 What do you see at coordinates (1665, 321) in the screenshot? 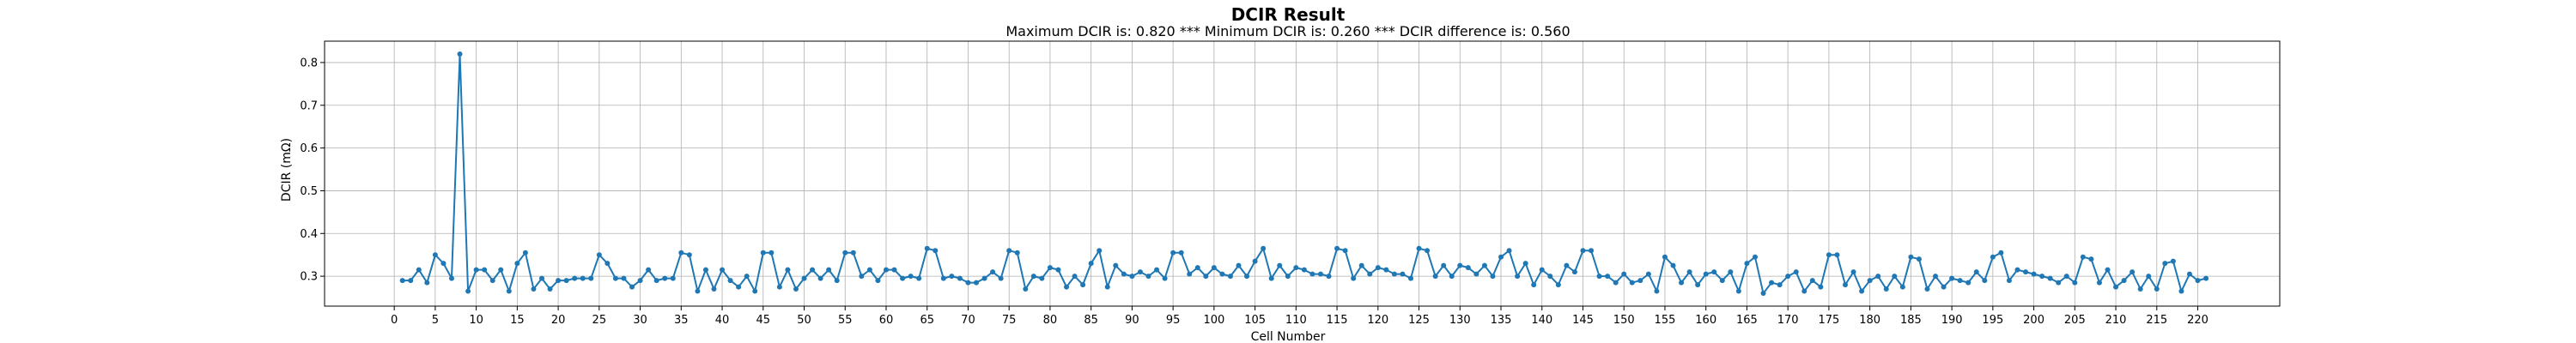
I see `x-tick-label: 155` at bounding box center [1665, 321].